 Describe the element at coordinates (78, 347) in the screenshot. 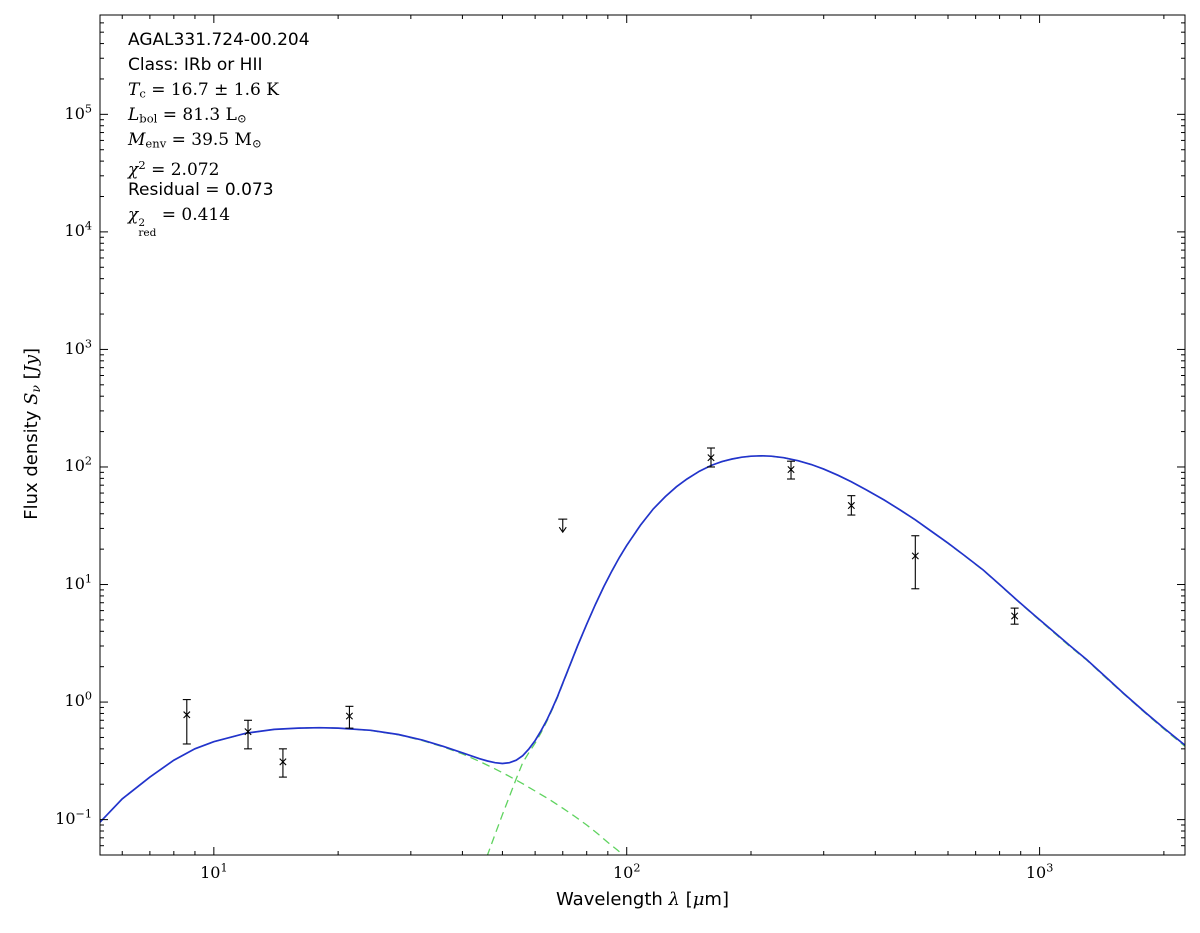

I see `y-tick-label: 10³` at that location.